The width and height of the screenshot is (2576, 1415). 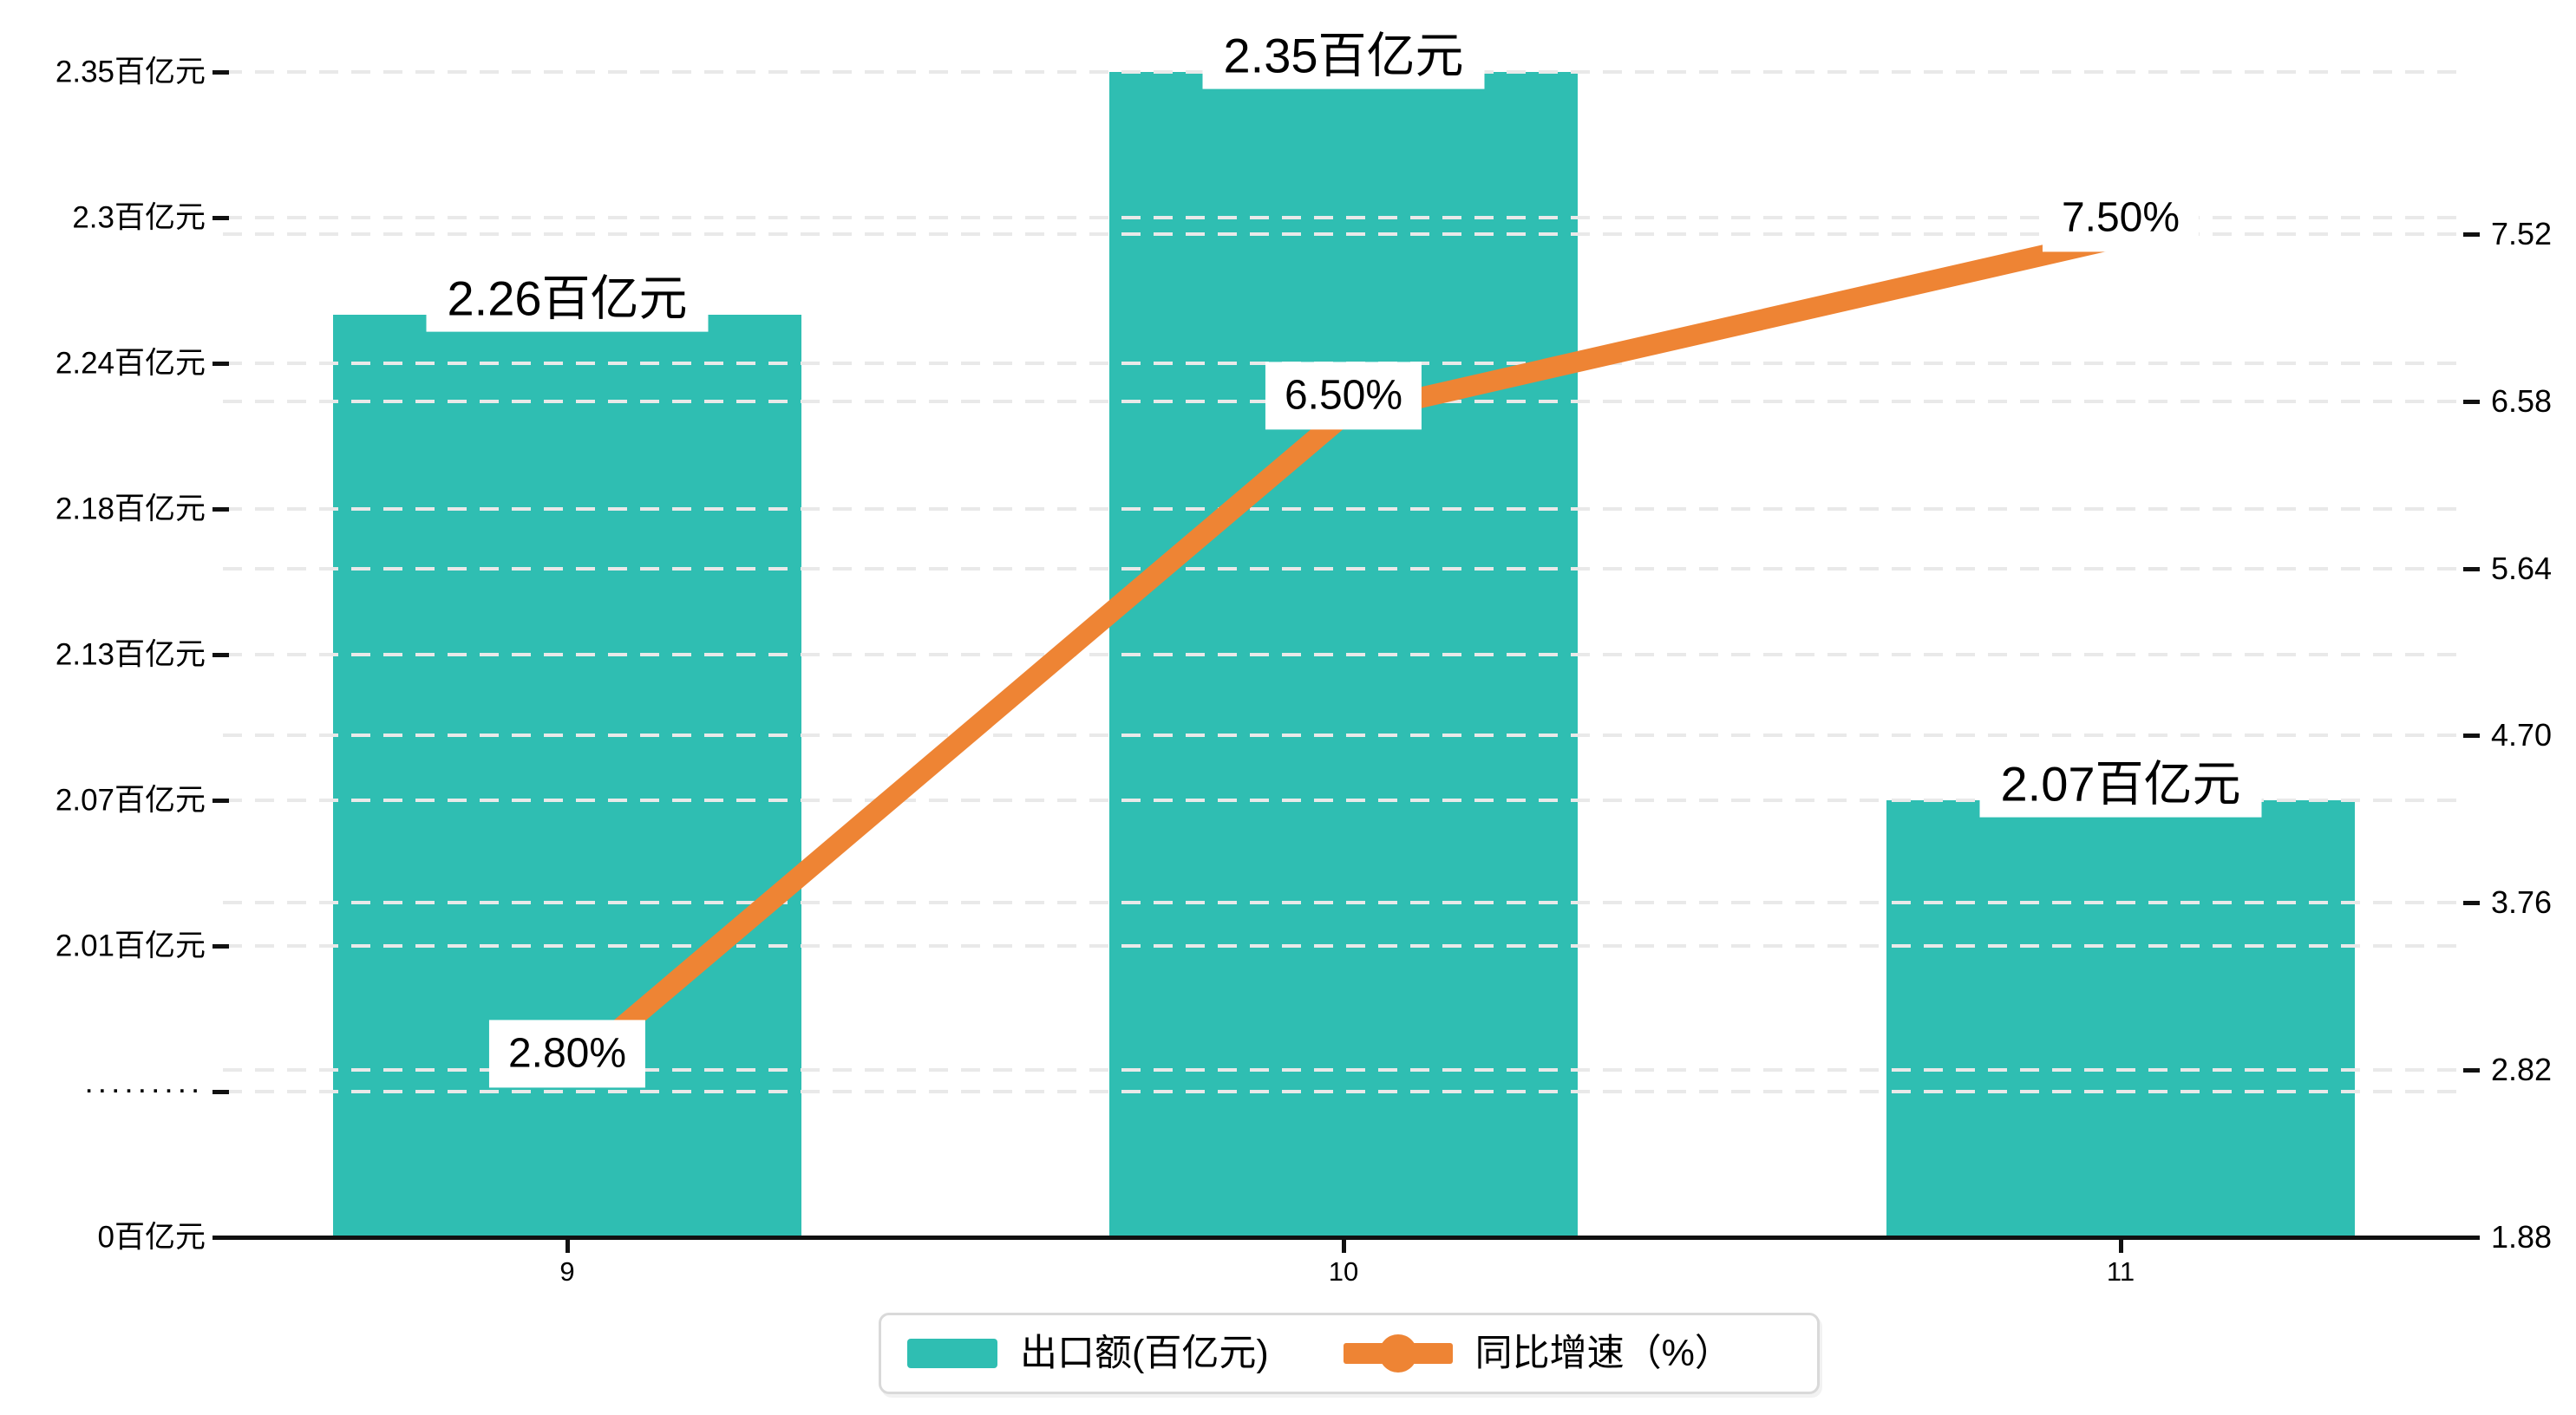 I want to click on left-axis-tick-label: 2.24百亿元, so click(x=130, y=363).